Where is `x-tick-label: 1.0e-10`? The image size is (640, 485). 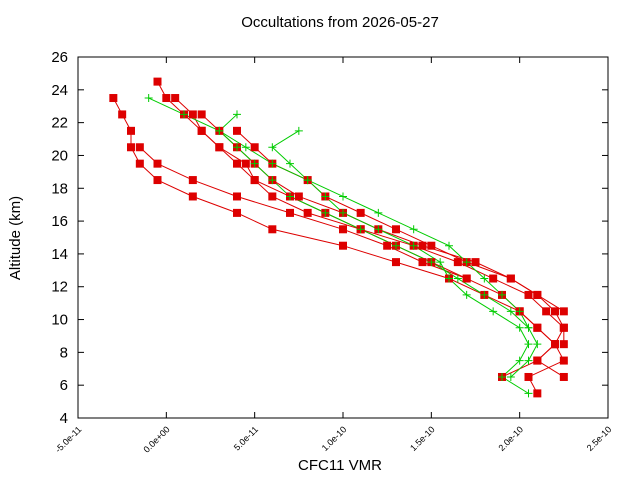
x-tick-label: 1.0e-10 is located at coordinates (334, 438).